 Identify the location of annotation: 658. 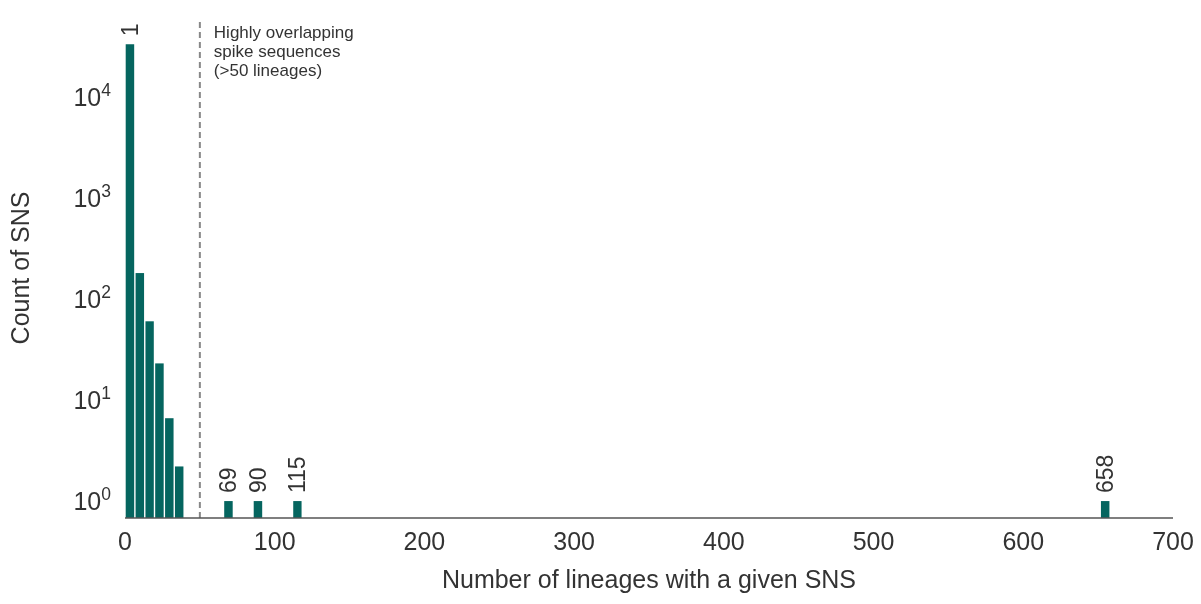
(1105, 474).